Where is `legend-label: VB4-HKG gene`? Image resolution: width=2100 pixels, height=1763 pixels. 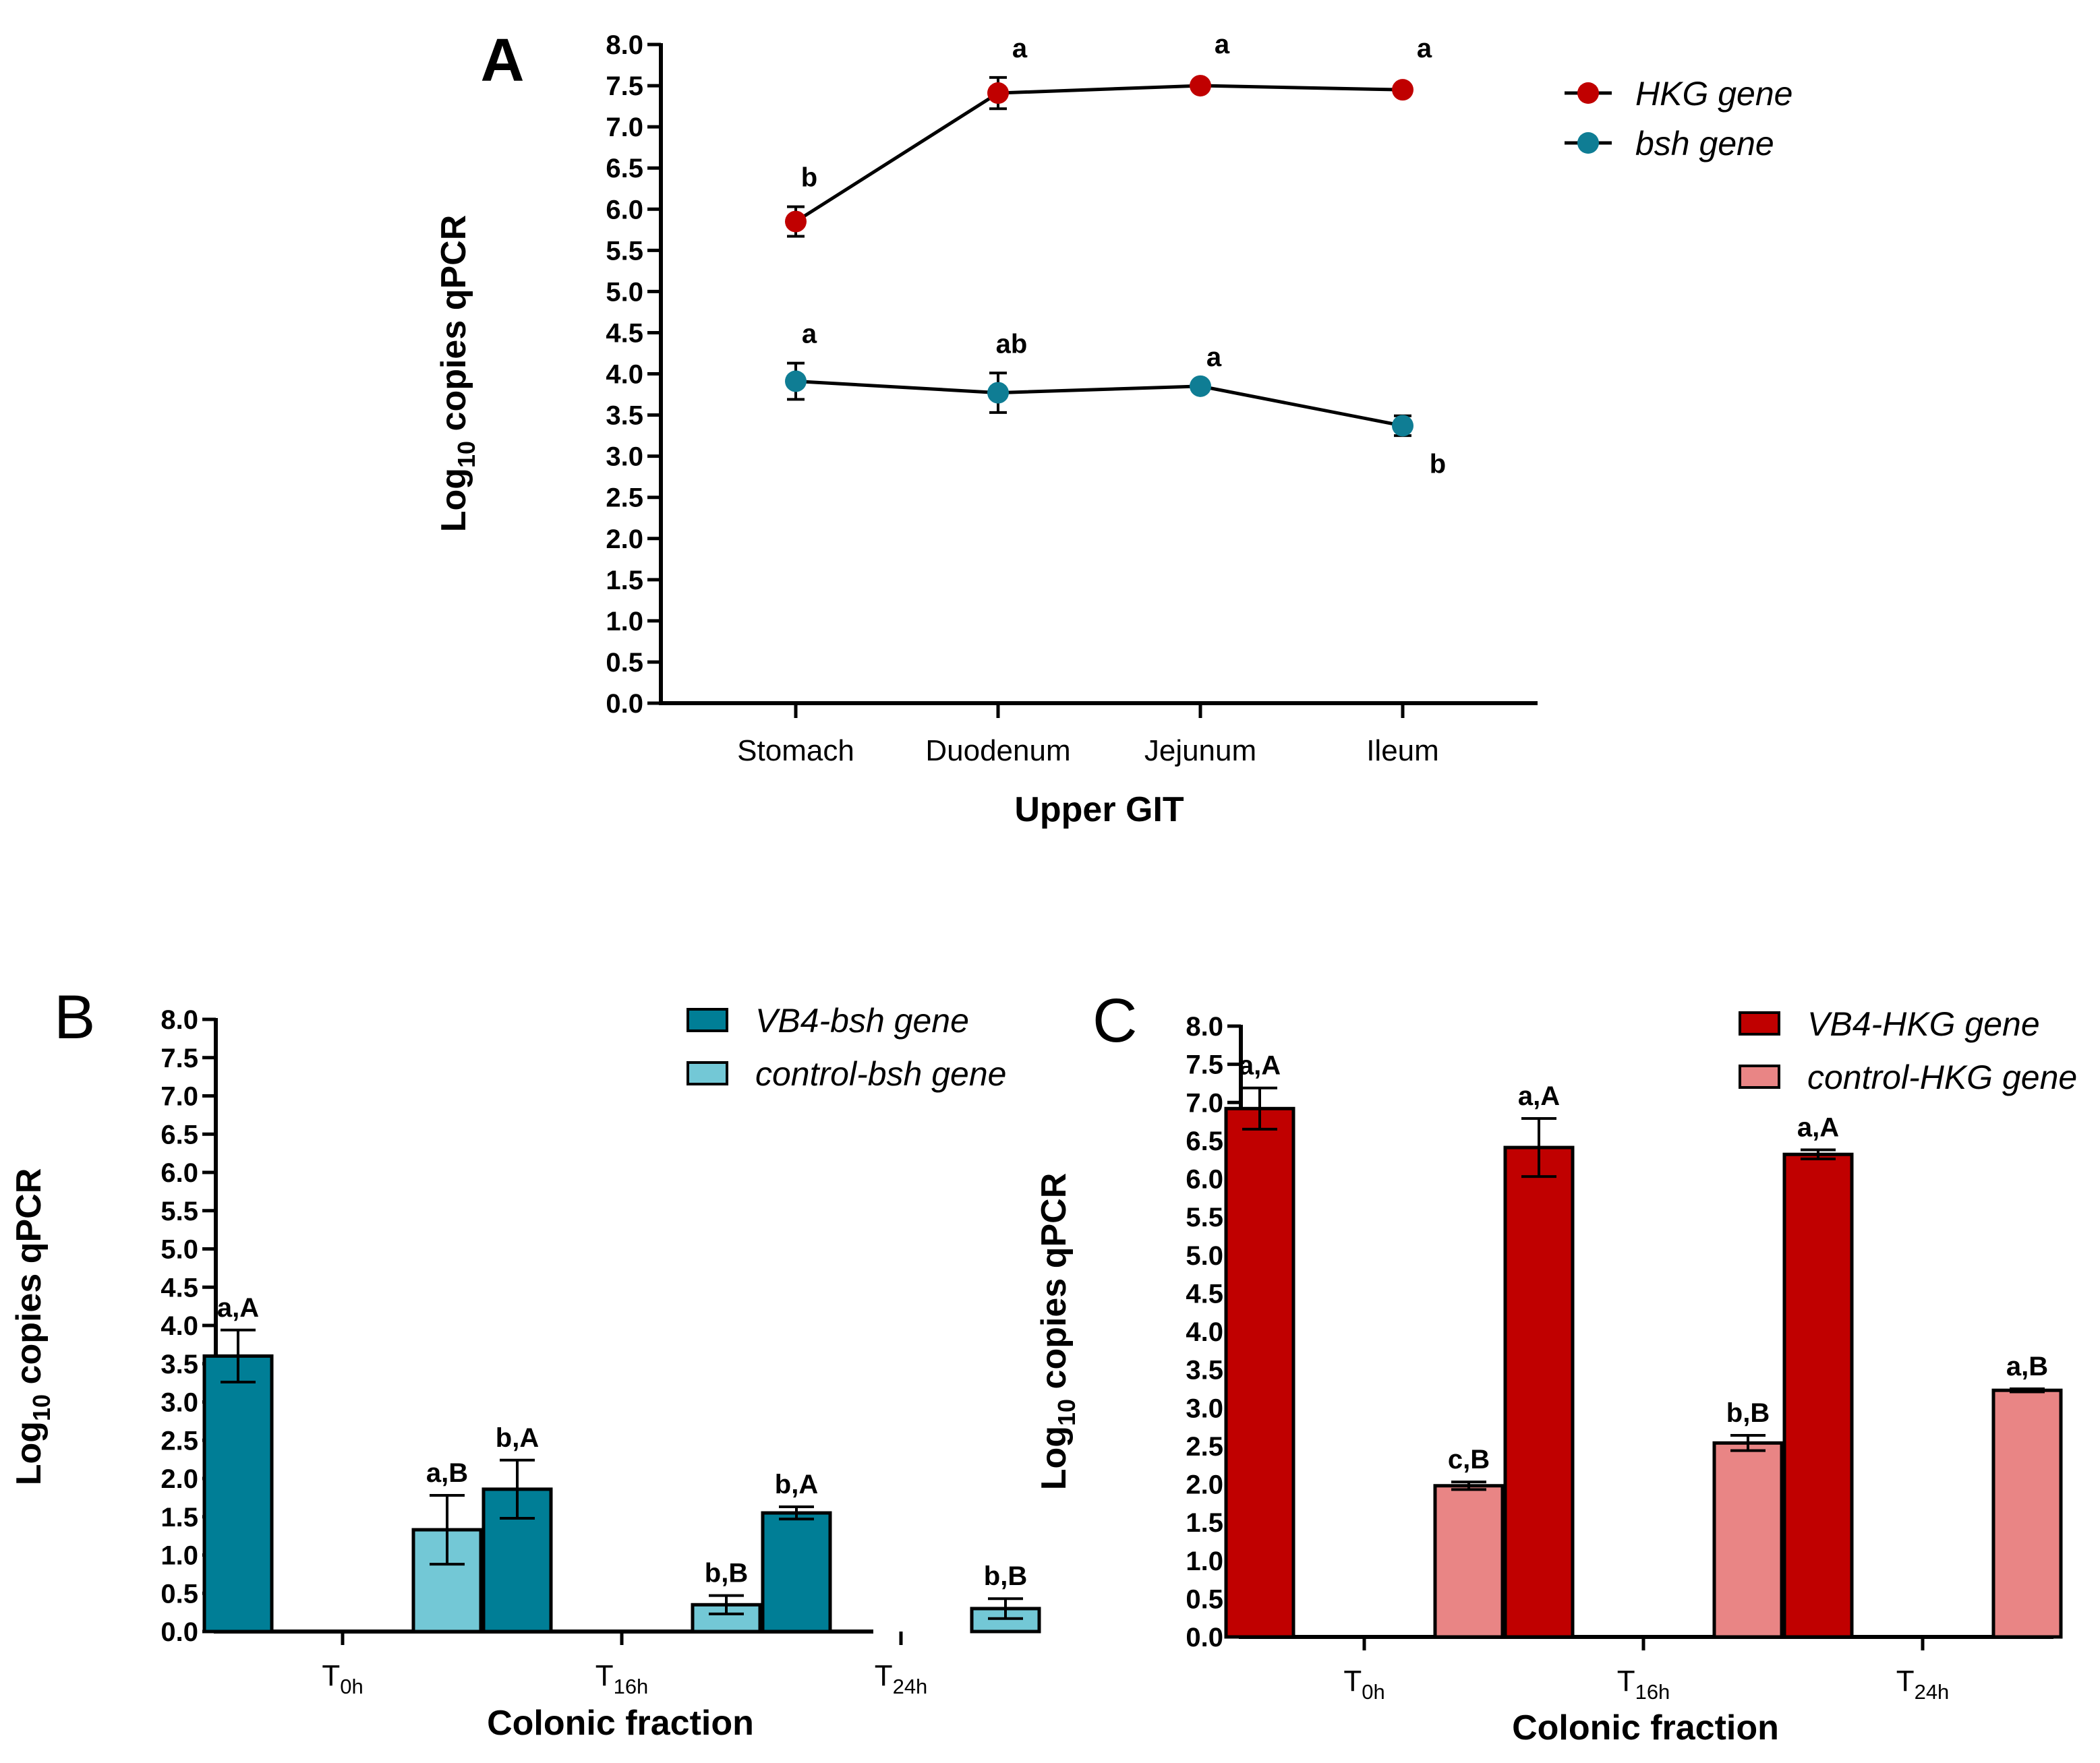
legend-label: VB4-HKG gene is located at coordinates (1924, 1024).